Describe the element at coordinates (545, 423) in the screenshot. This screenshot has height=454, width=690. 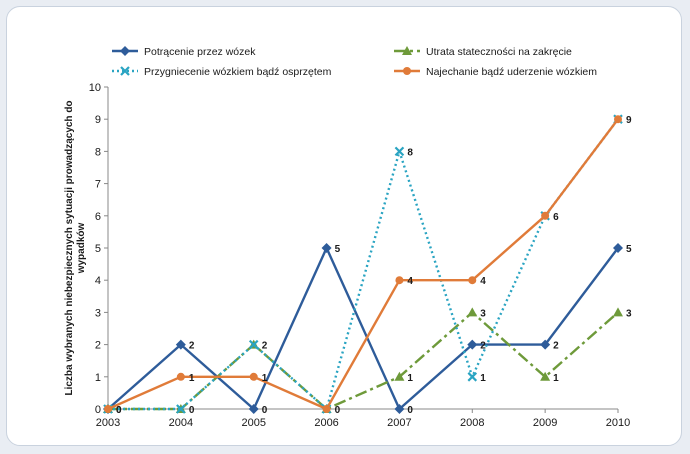
I see `x-tick-label: 2009` at that location.